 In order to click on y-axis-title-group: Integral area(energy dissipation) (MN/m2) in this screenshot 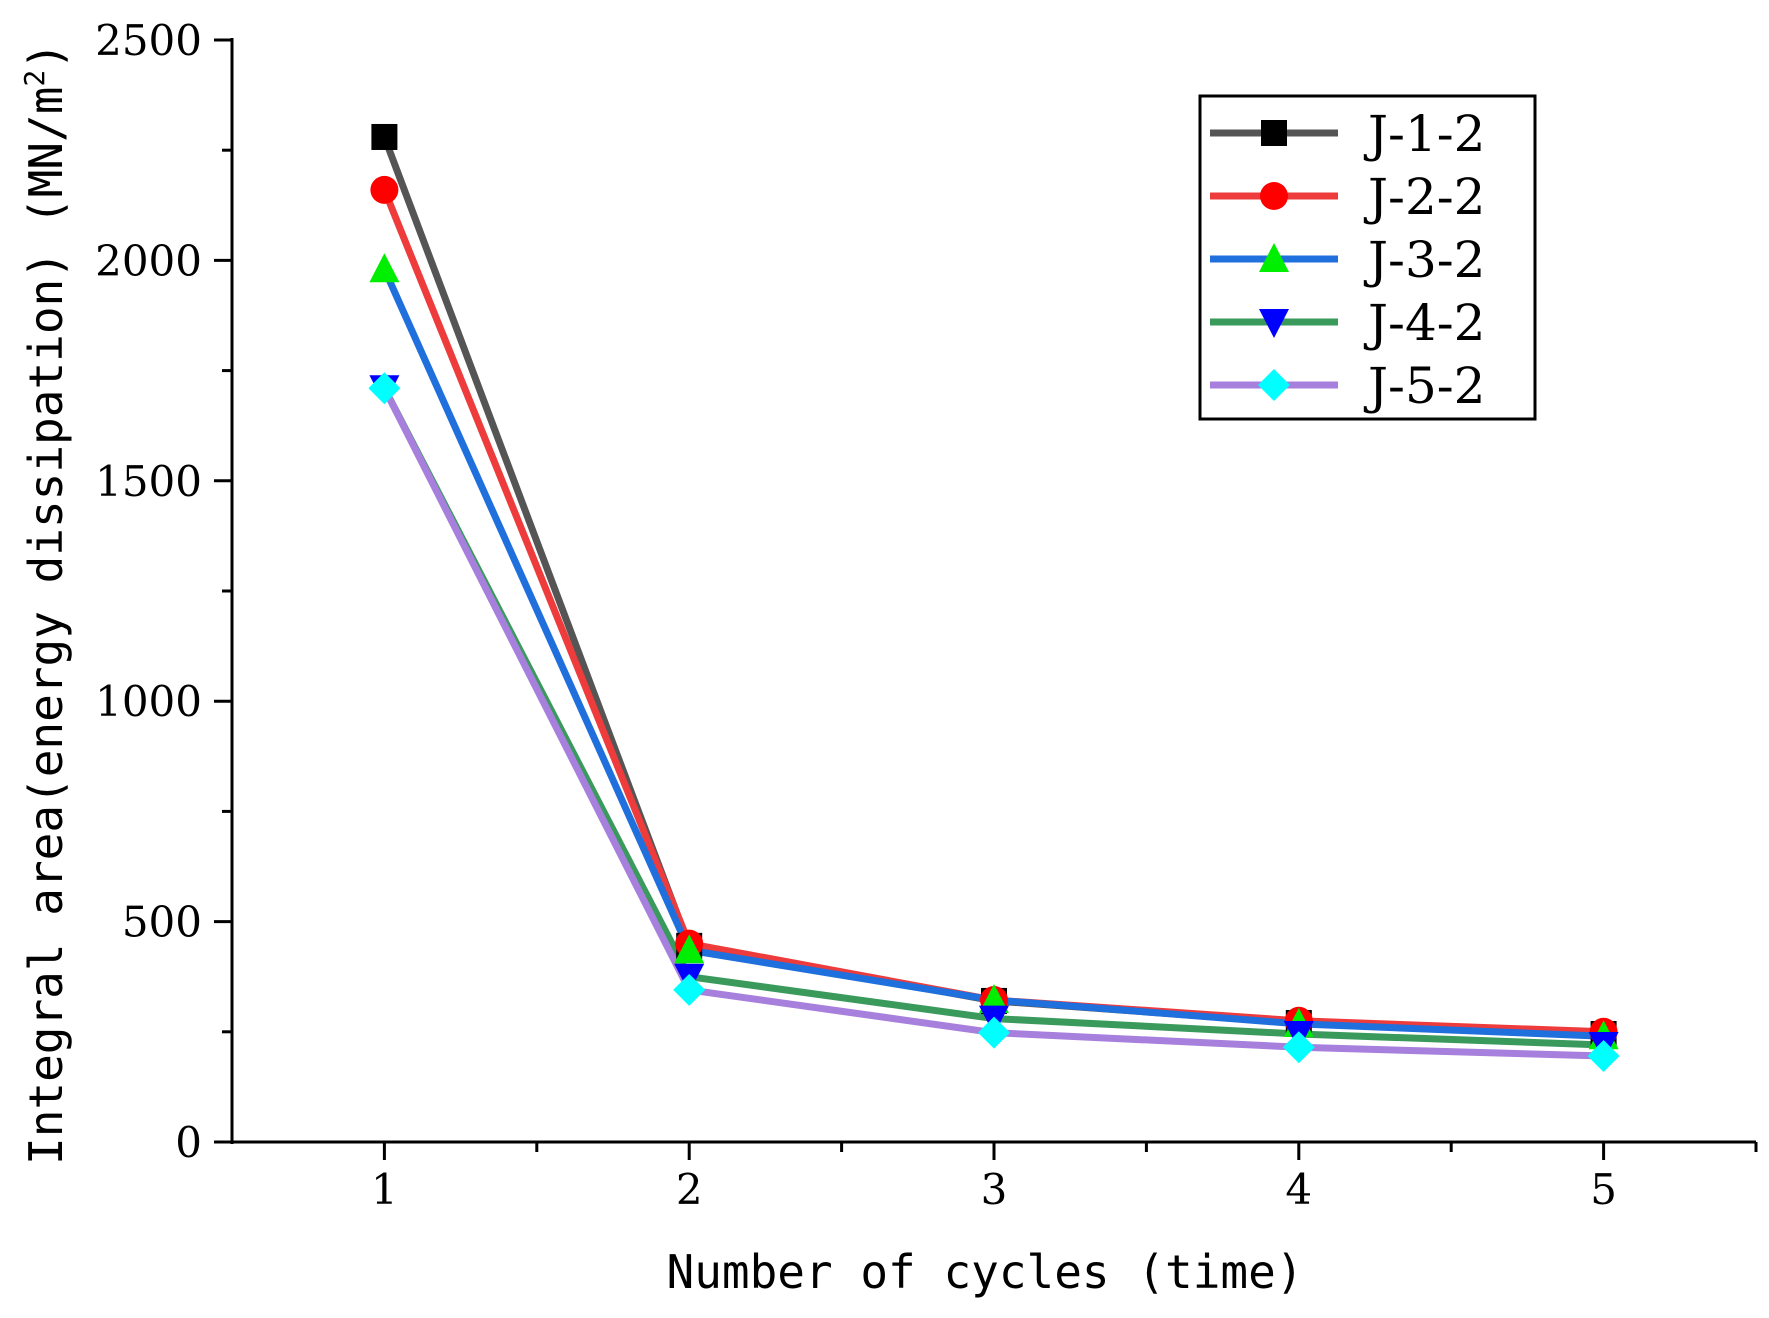, I will do `click(45, 603)`.